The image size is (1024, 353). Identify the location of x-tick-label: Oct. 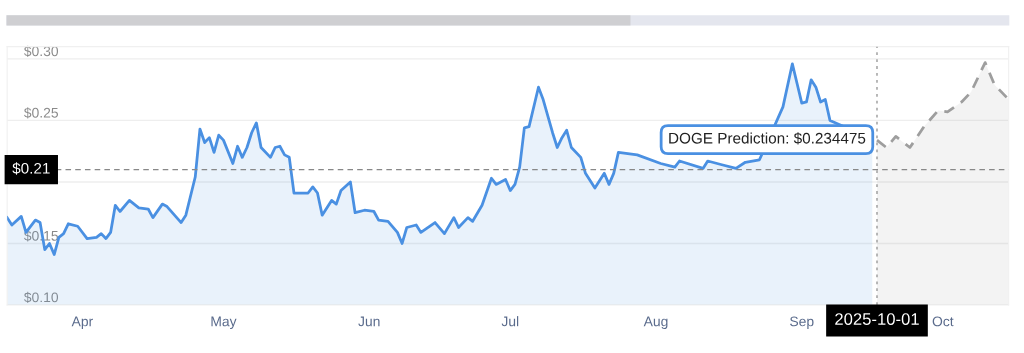
(943, 321).